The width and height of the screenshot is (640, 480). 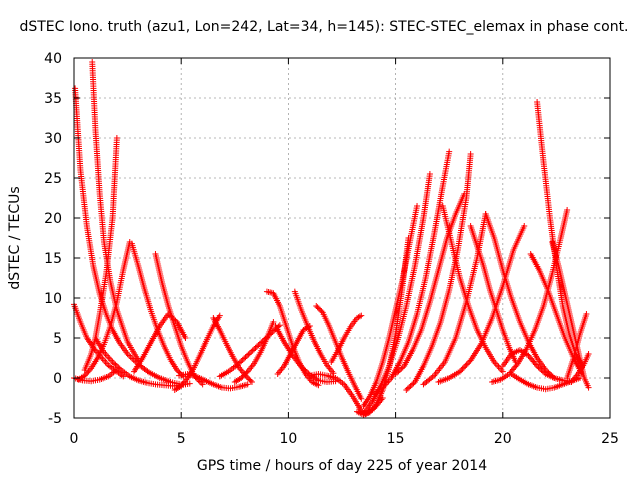 I want to click on y-tick-label: 15, so click(x=53, y=259).